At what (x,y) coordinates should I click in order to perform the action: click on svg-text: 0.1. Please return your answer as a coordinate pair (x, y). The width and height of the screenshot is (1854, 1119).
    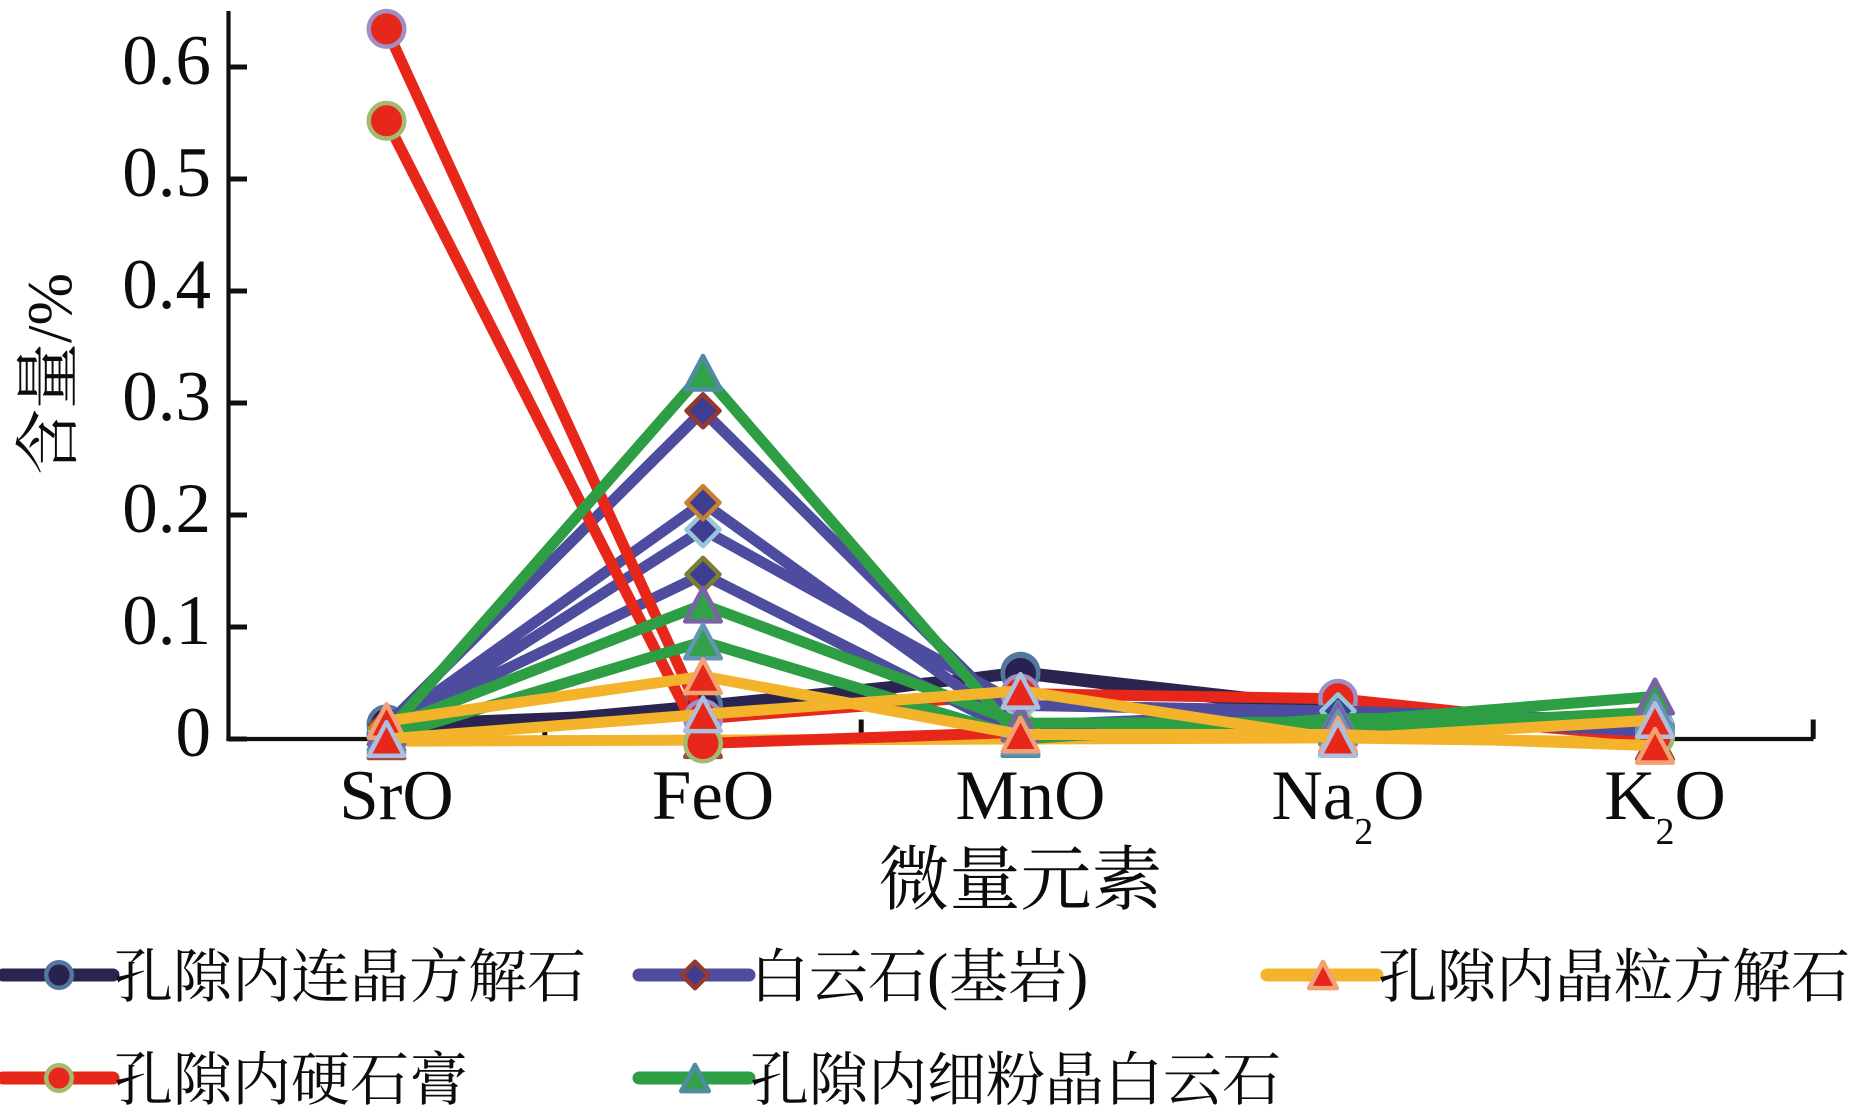
    Looking at the image, I should click on (166, 621).